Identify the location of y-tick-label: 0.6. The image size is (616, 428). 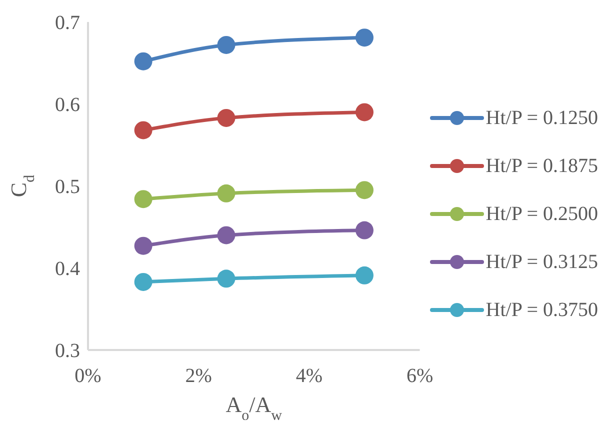
(67, 105).